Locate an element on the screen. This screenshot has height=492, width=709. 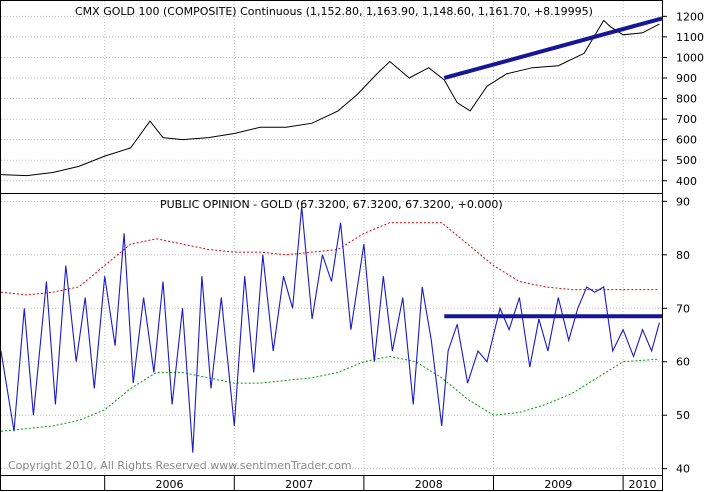
y-tick-label: 600 is located at coordinates (686, 140).